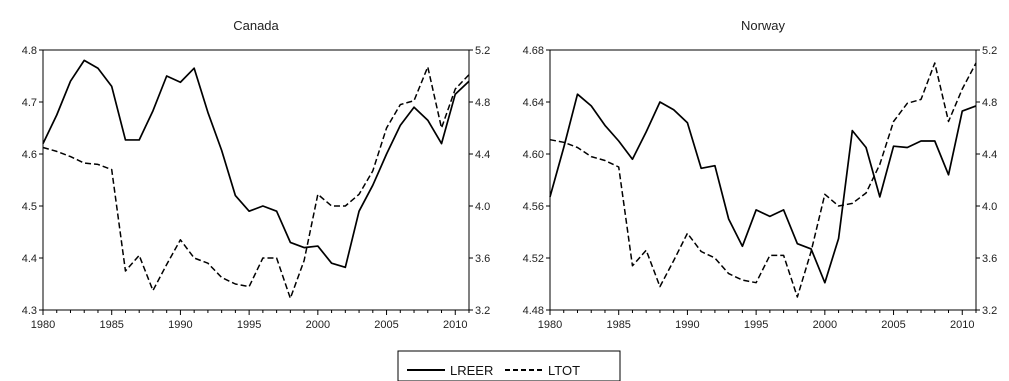 This screenshot has height=381, width=1009. Describe the element at coordinates (29, 311) in the screenshot. I see `y-left-tick-label-canada: 4.3` at that location.